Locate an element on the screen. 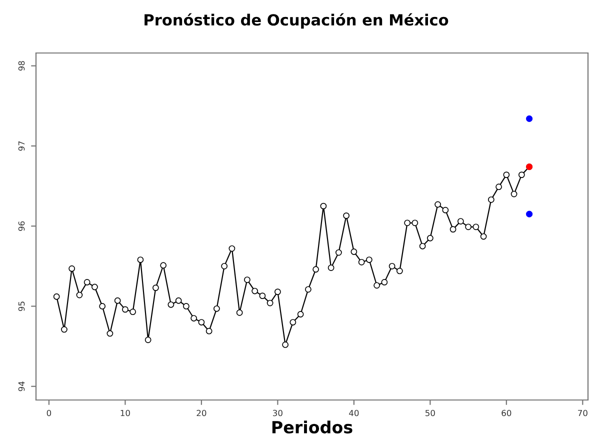 Image resolution: width=592 pixels, height=440 pixels. x-tick-label: 20 is located at coordinates (201, 413).